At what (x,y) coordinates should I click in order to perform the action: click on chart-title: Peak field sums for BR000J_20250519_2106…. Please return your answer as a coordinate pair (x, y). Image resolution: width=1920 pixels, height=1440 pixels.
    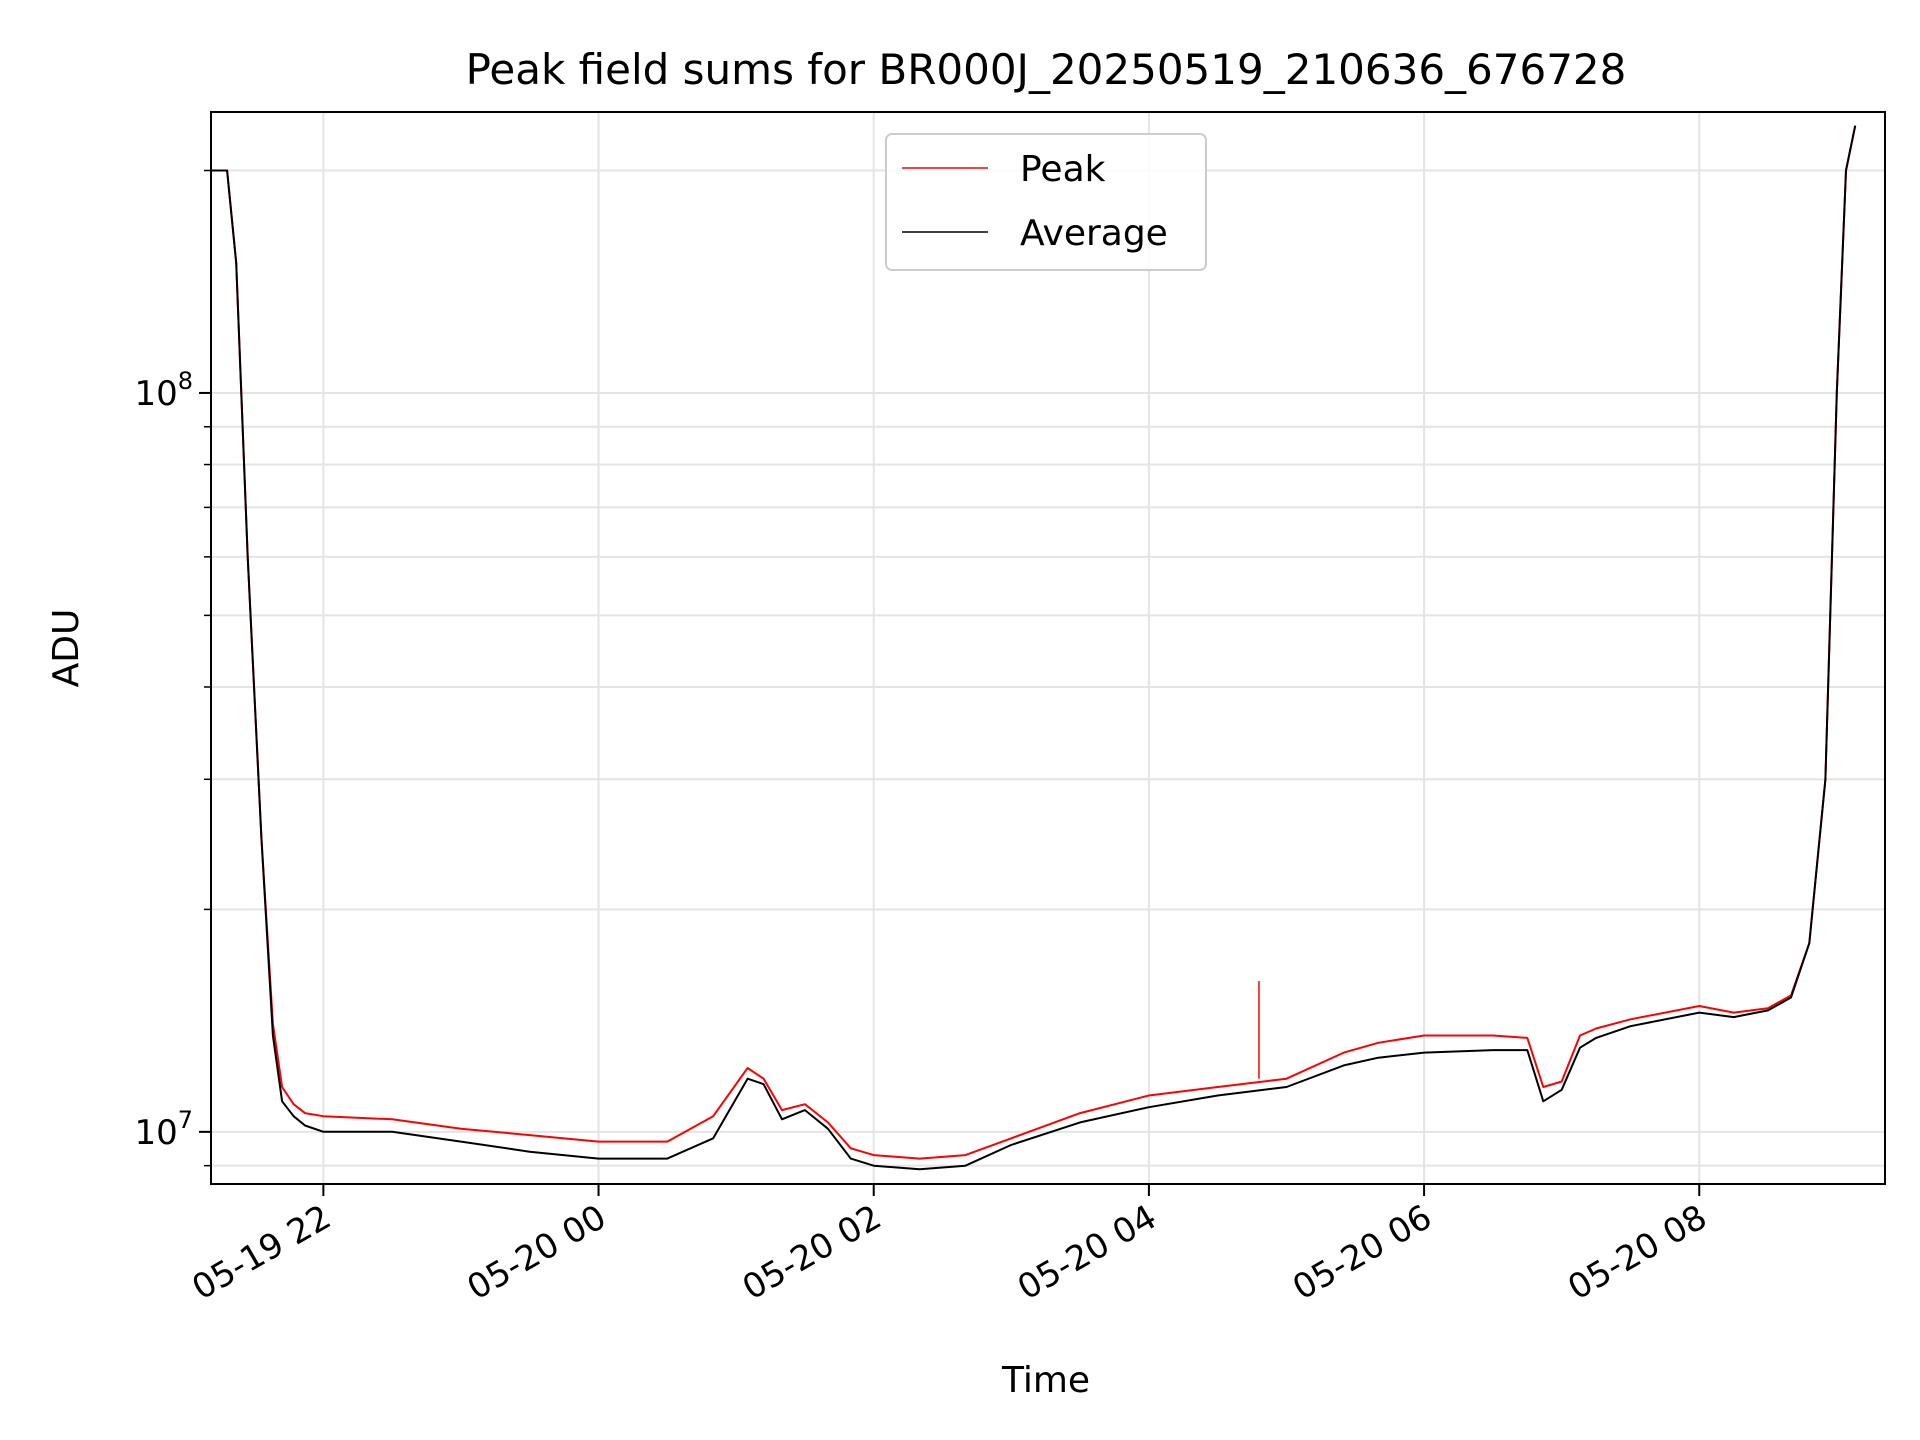
    Looking at the image, I should click on (1046, 69).